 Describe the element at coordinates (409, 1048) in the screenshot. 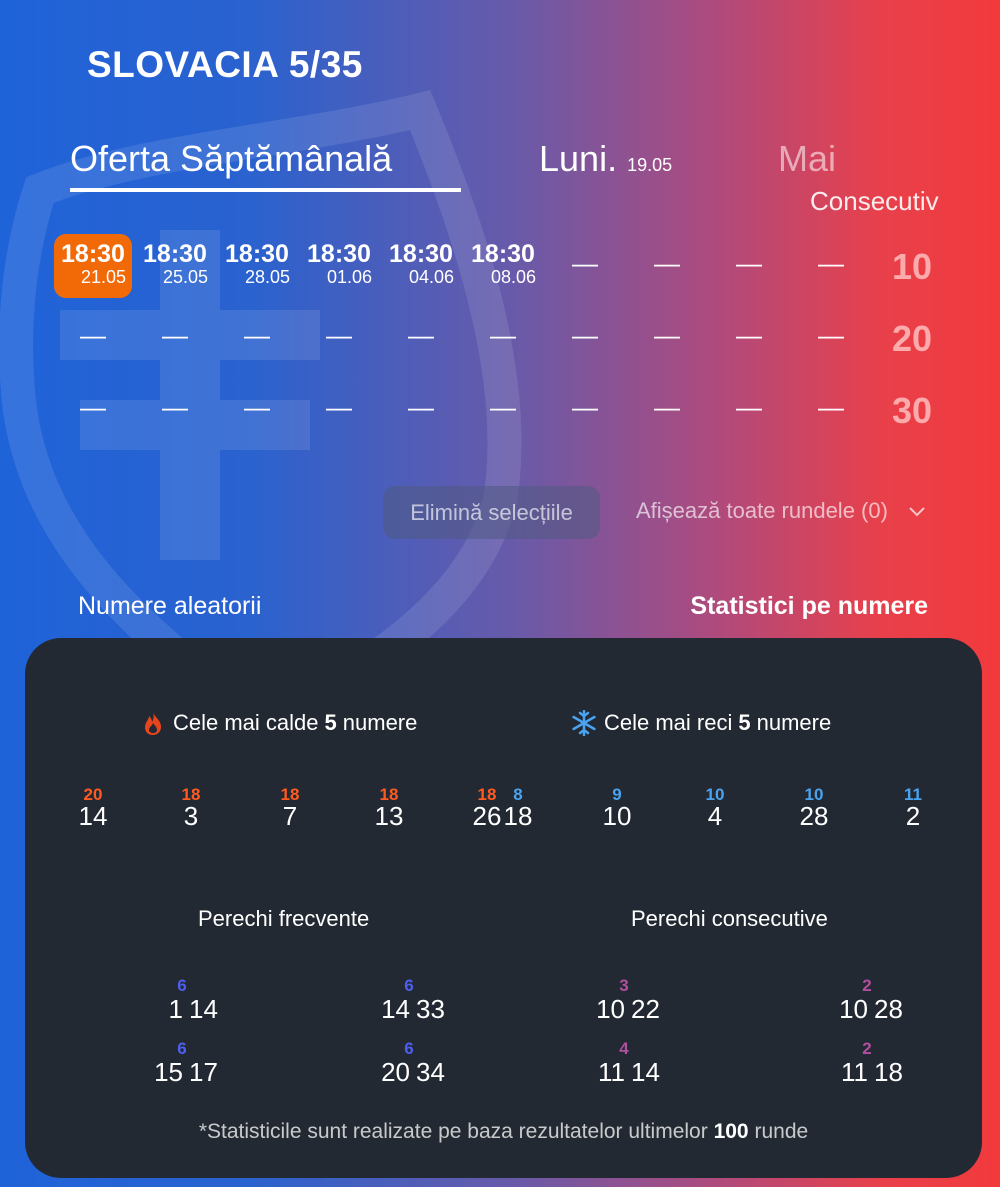

I see `pair-count: 6` at that location.